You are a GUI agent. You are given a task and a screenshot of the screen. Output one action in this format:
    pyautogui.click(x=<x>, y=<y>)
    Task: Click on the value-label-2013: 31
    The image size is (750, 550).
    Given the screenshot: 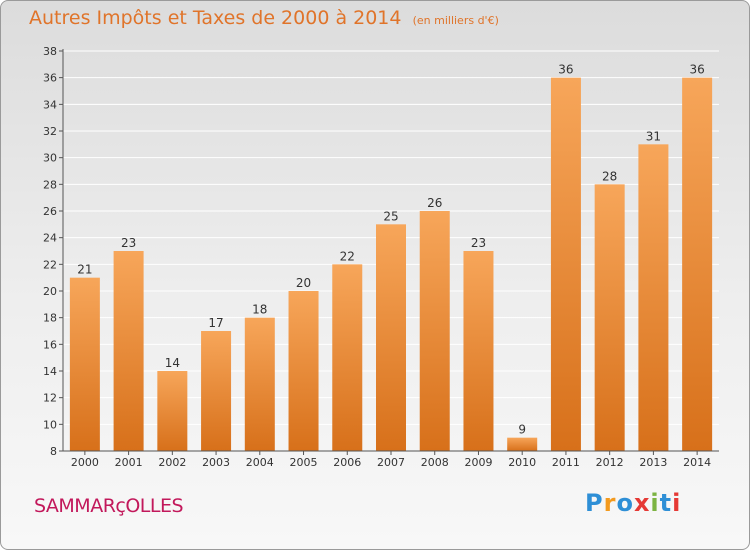 What is the action you would take?
    pyautogui.click(x=653, y=136)
    